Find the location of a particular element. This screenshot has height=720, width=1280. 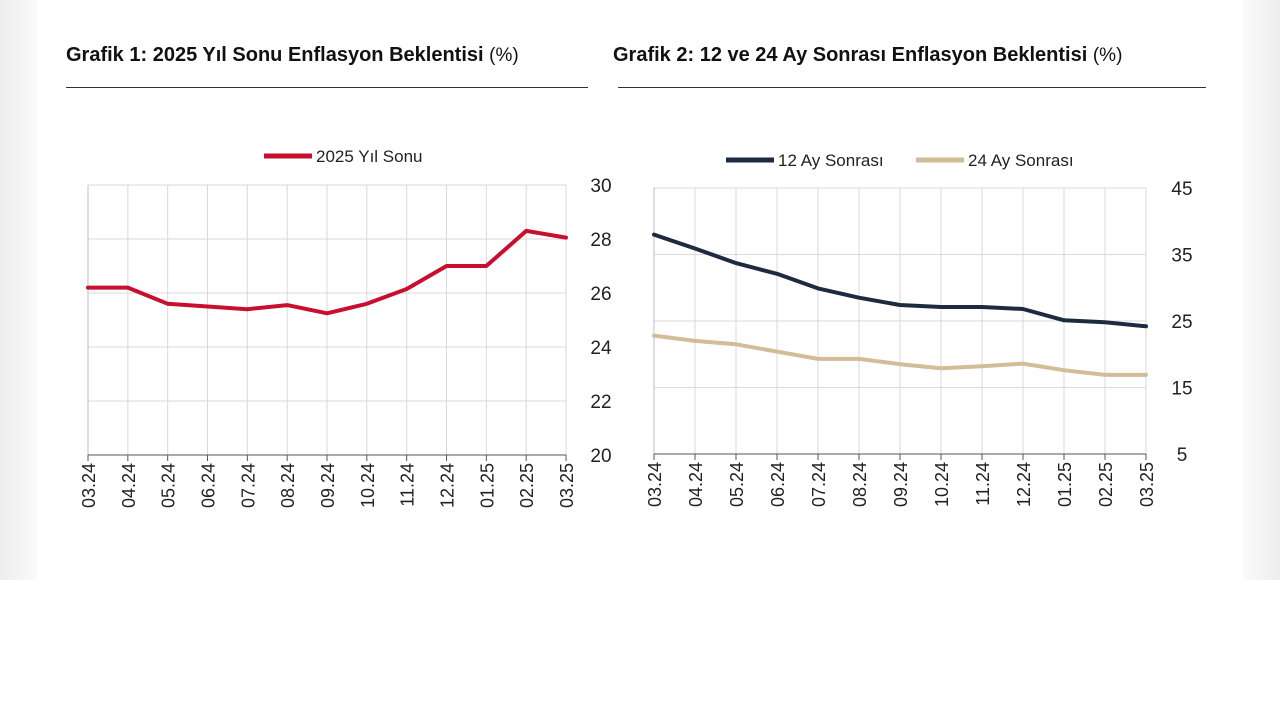

chart1-x-tick-label: 04.24 is located at coordinates (129, 485).